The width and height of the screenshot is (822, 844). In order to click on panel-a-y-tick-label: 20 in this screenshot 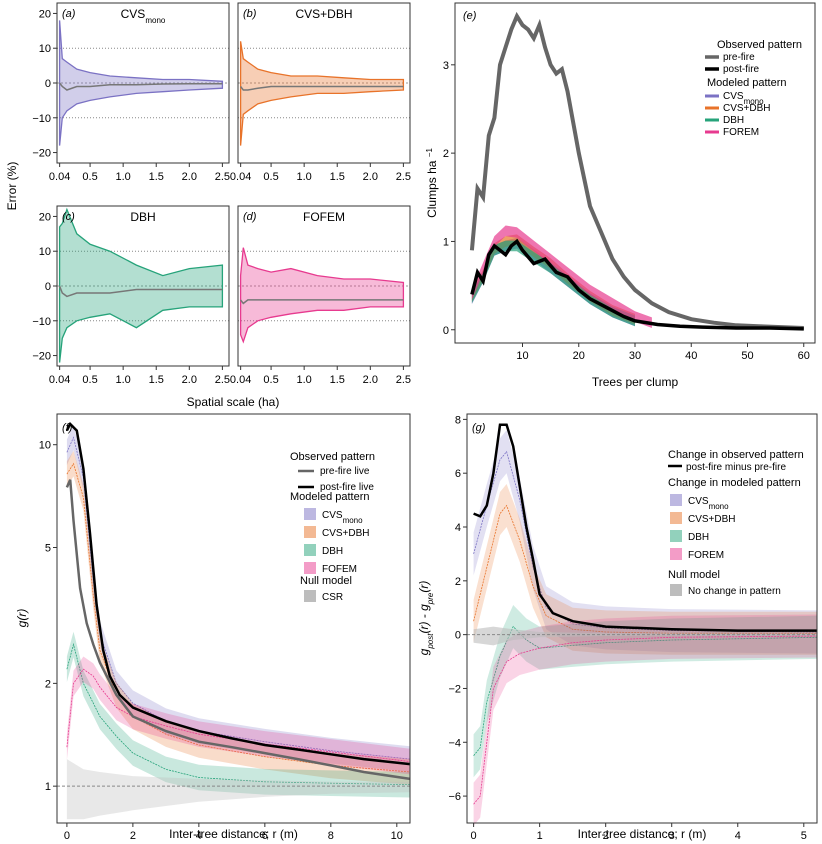, I will do `click(45, 14)`.